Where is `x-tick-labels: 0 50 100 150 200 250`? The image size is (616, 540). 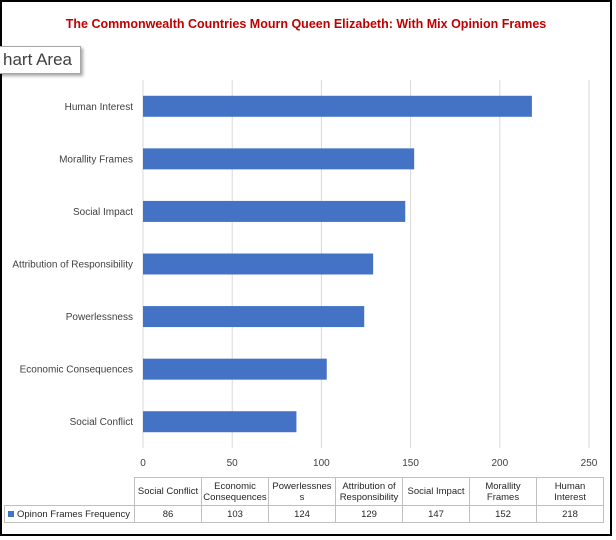 x-tick-labels: 0 50 100 150 200 250 is located at coordinates (369, 463).